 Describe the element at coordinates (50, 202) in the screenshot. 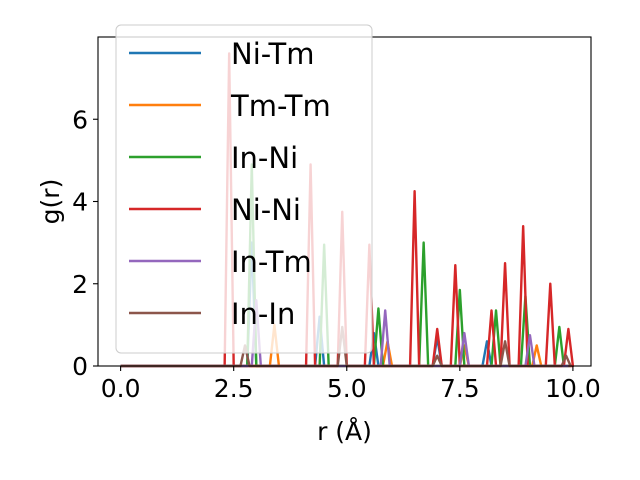

I see `y-axis-label: g(r)` at that location.